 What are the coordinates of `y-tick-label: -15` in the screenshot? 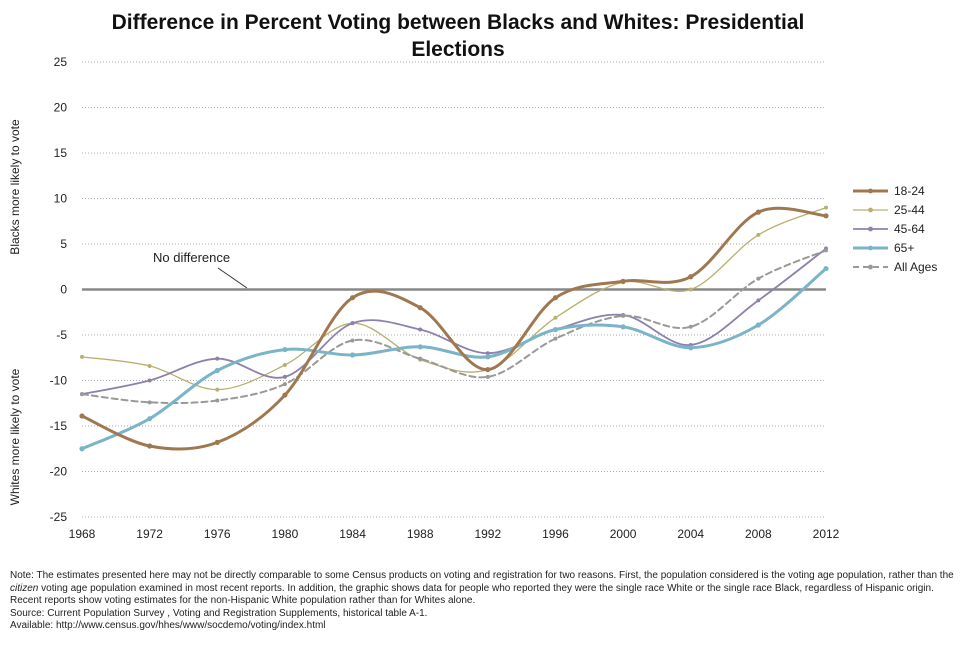 It's located at (59, 426).